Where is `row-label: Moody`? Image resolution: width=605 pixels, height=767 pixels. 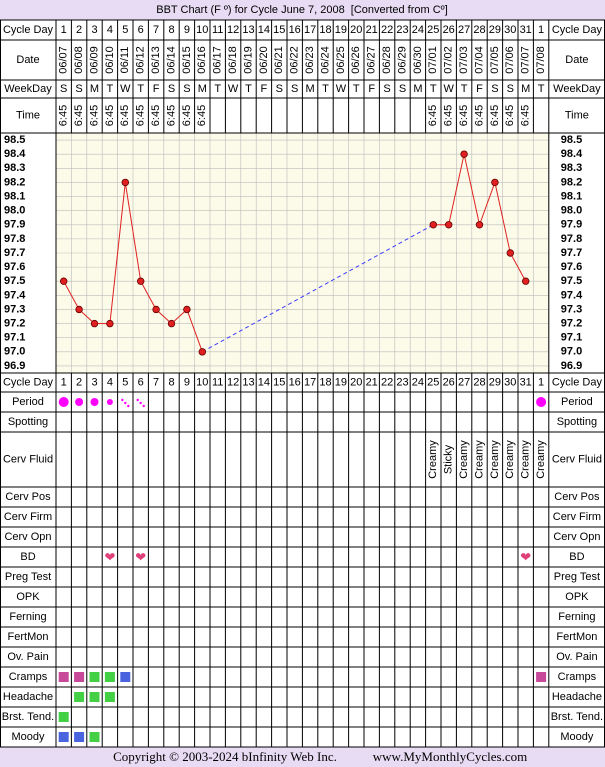
row-label: Moody is located at coordinates (577, 737).